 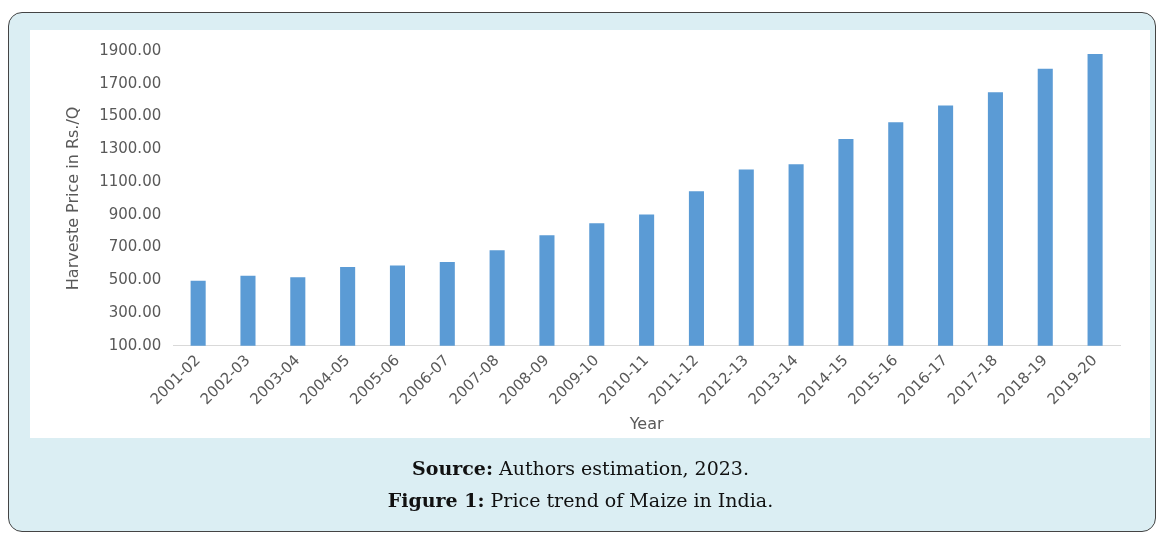 What do you see at coordinates (130, 115) in the screenshot?
I see `y-tick-label: 1500.00` at bounding box center [130, 115].